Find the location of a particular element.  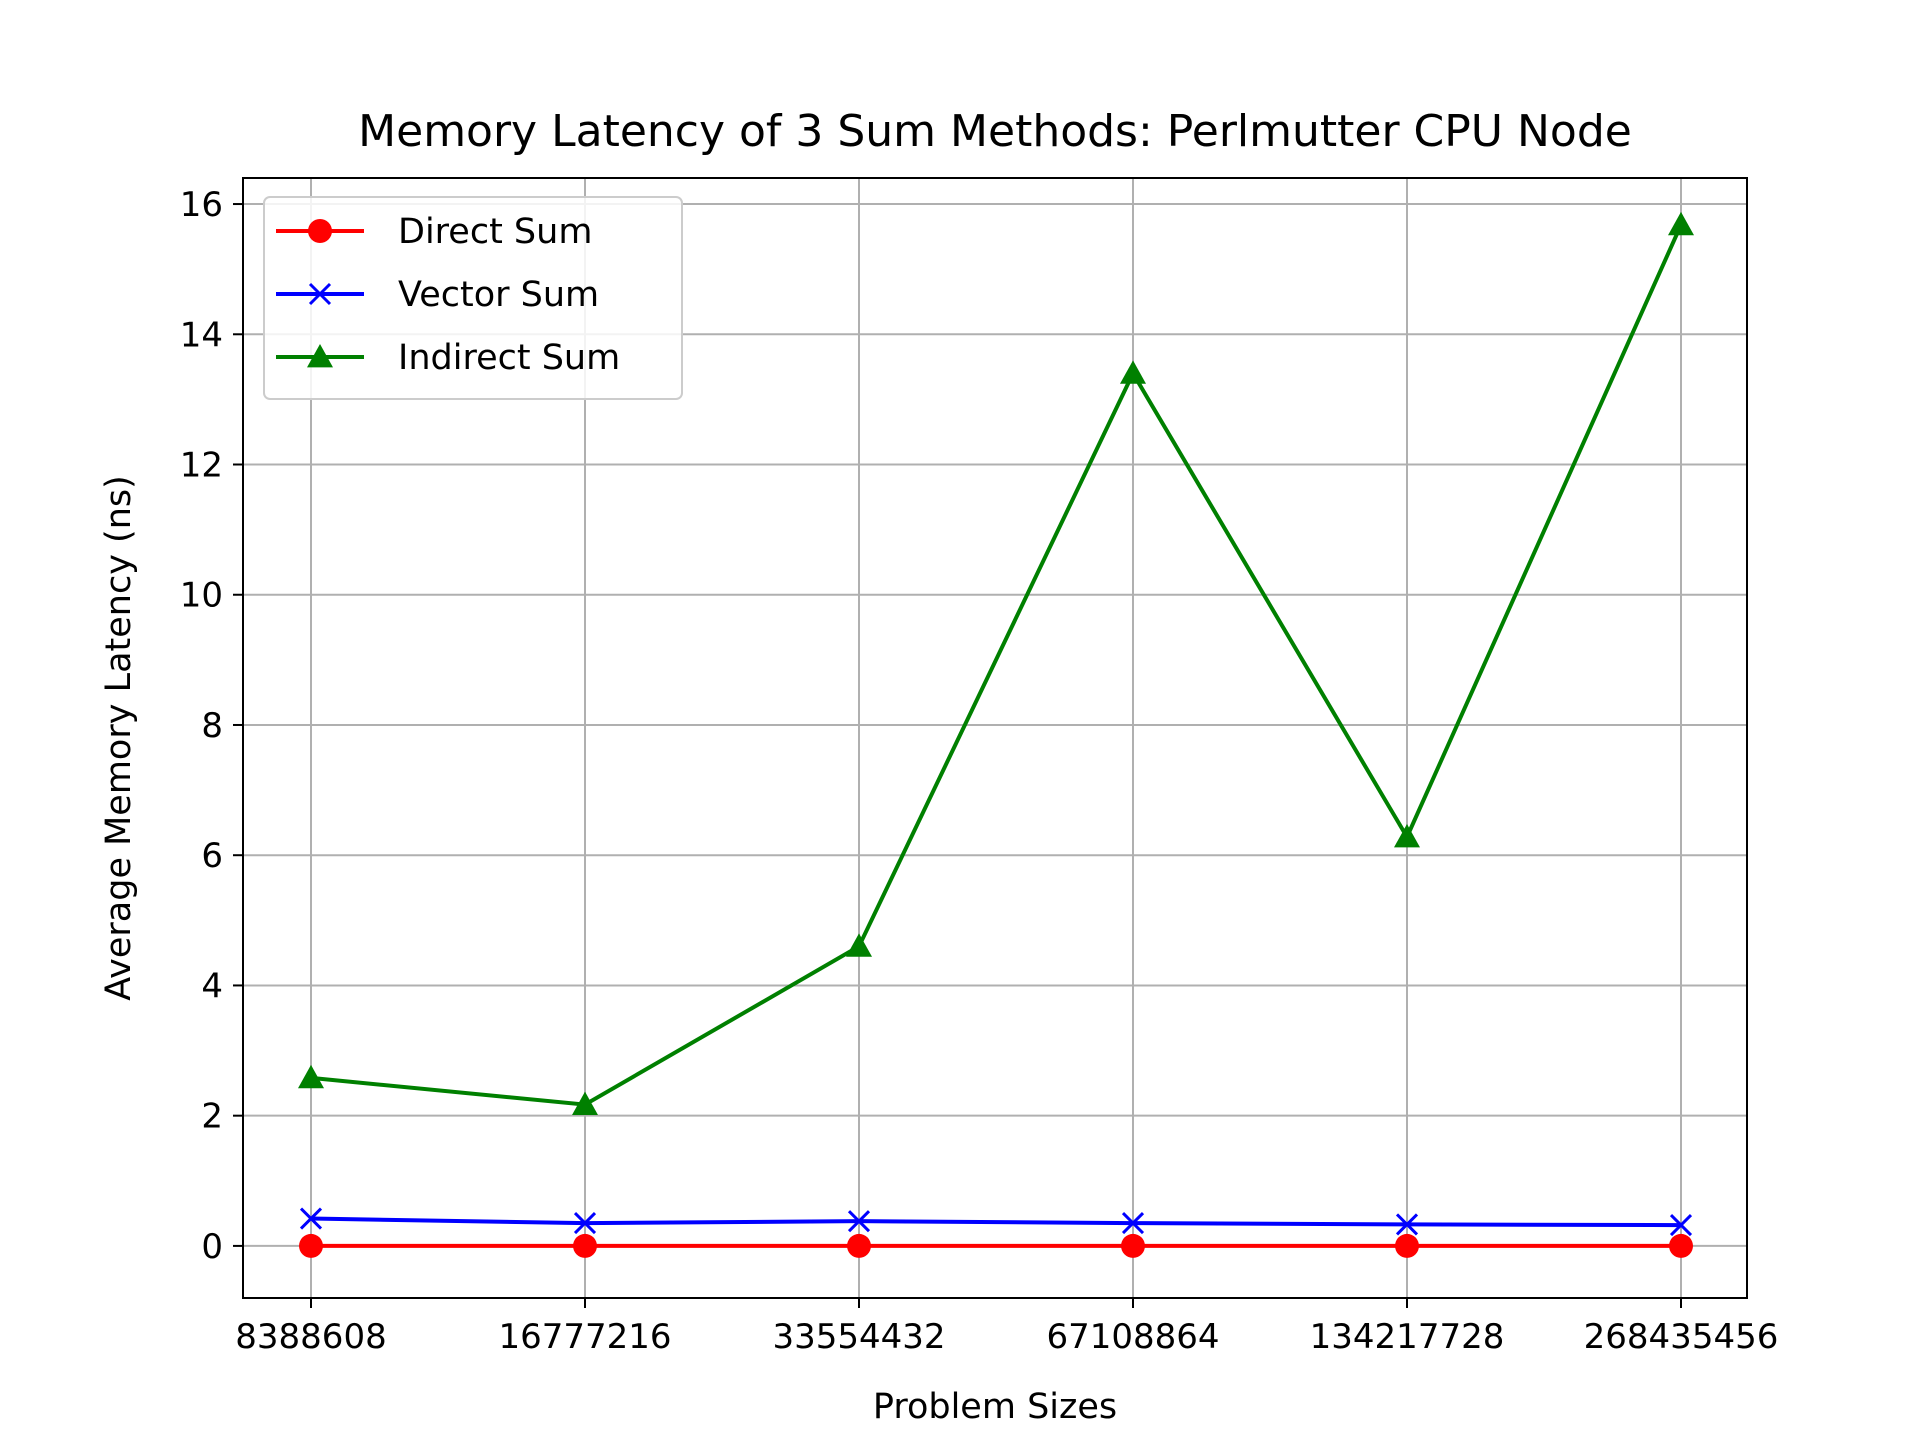

x-tick-label: 268435456 is located at coordinates (1681, 1337).